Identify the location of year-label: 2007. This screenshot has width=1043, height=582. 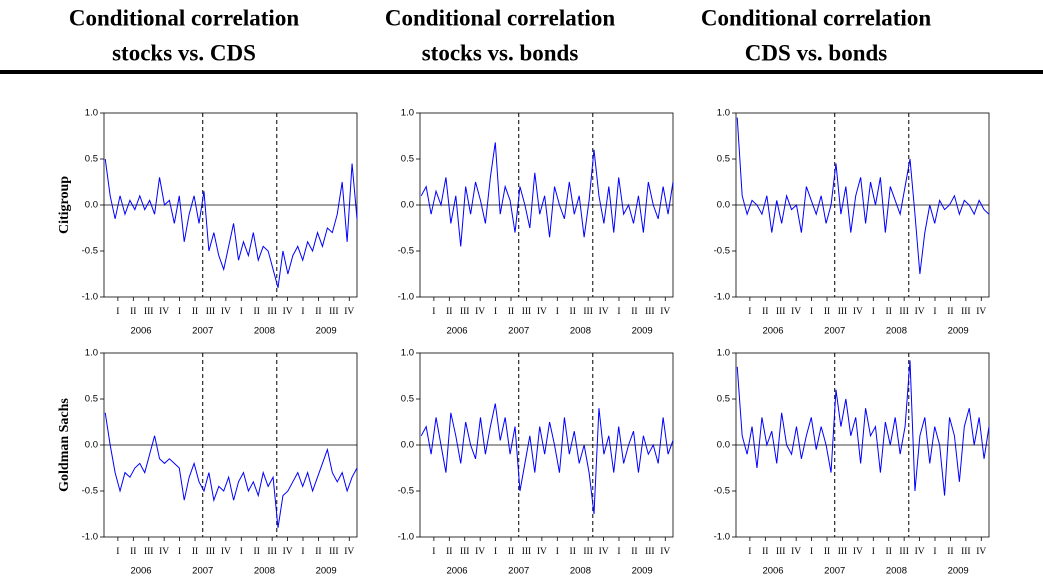
(518, 571).